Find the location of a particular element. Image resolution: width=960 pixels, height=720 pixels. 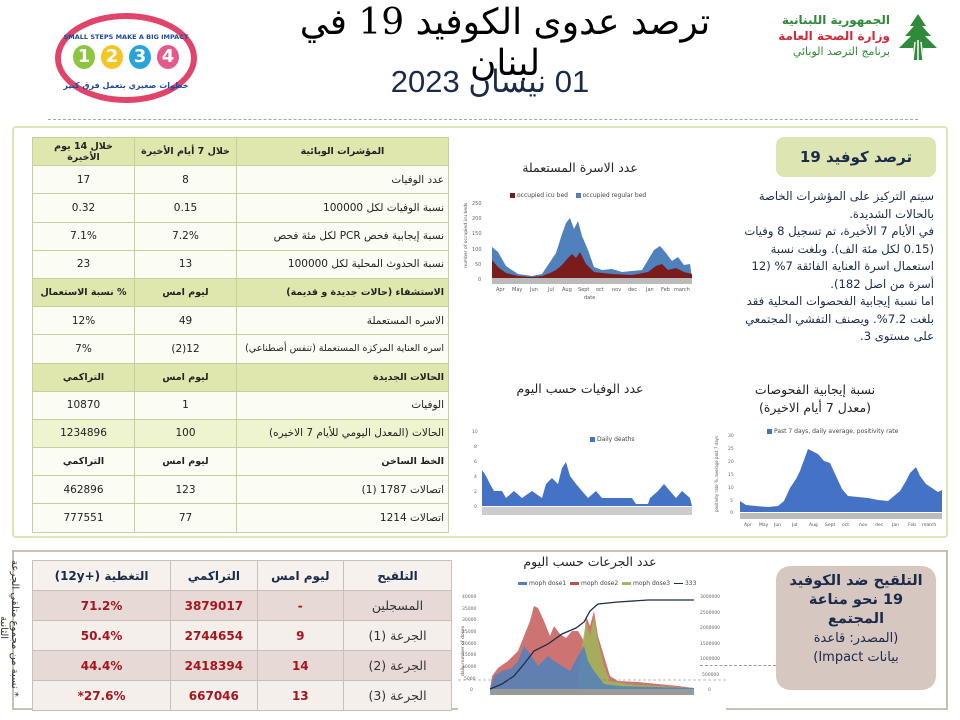

header-cell: % نسبة الاستعمال is located at coordinates (83, 292).